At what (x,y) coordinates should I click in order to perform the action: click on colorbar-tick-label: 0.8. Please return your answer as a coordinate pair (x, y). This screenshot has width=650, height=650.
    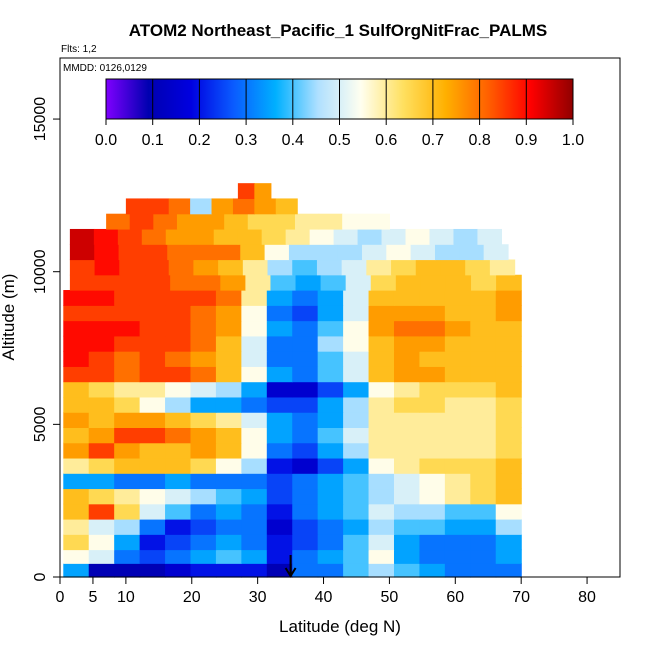
    Looking at the image, I should click on (479, 140).